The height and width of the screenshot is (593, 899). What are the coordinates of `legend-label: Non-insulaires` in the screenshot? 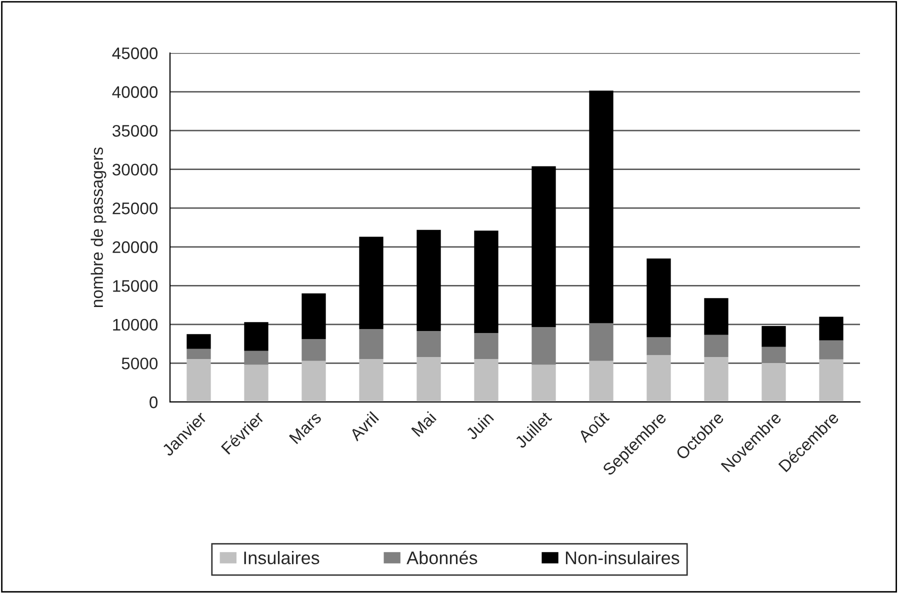 It's located at (623, 557).